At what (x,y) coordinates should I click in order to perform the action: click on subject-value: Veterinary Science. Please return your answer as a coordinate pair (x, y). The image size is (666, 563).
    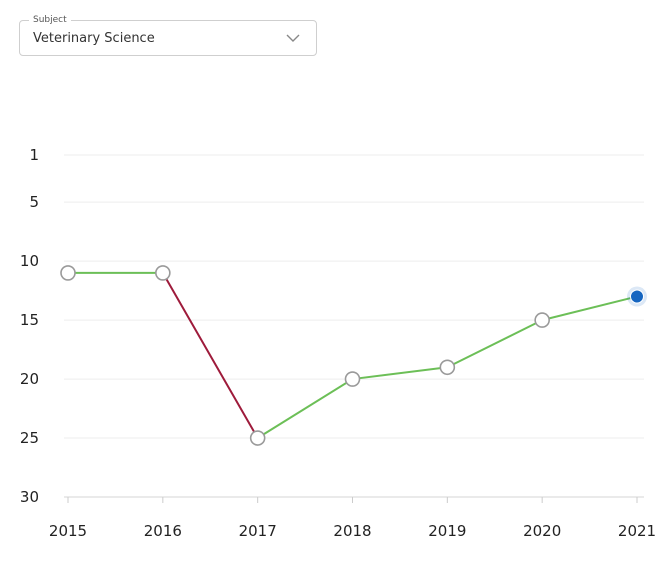
    Looking at the image, I should click on (94, 38).